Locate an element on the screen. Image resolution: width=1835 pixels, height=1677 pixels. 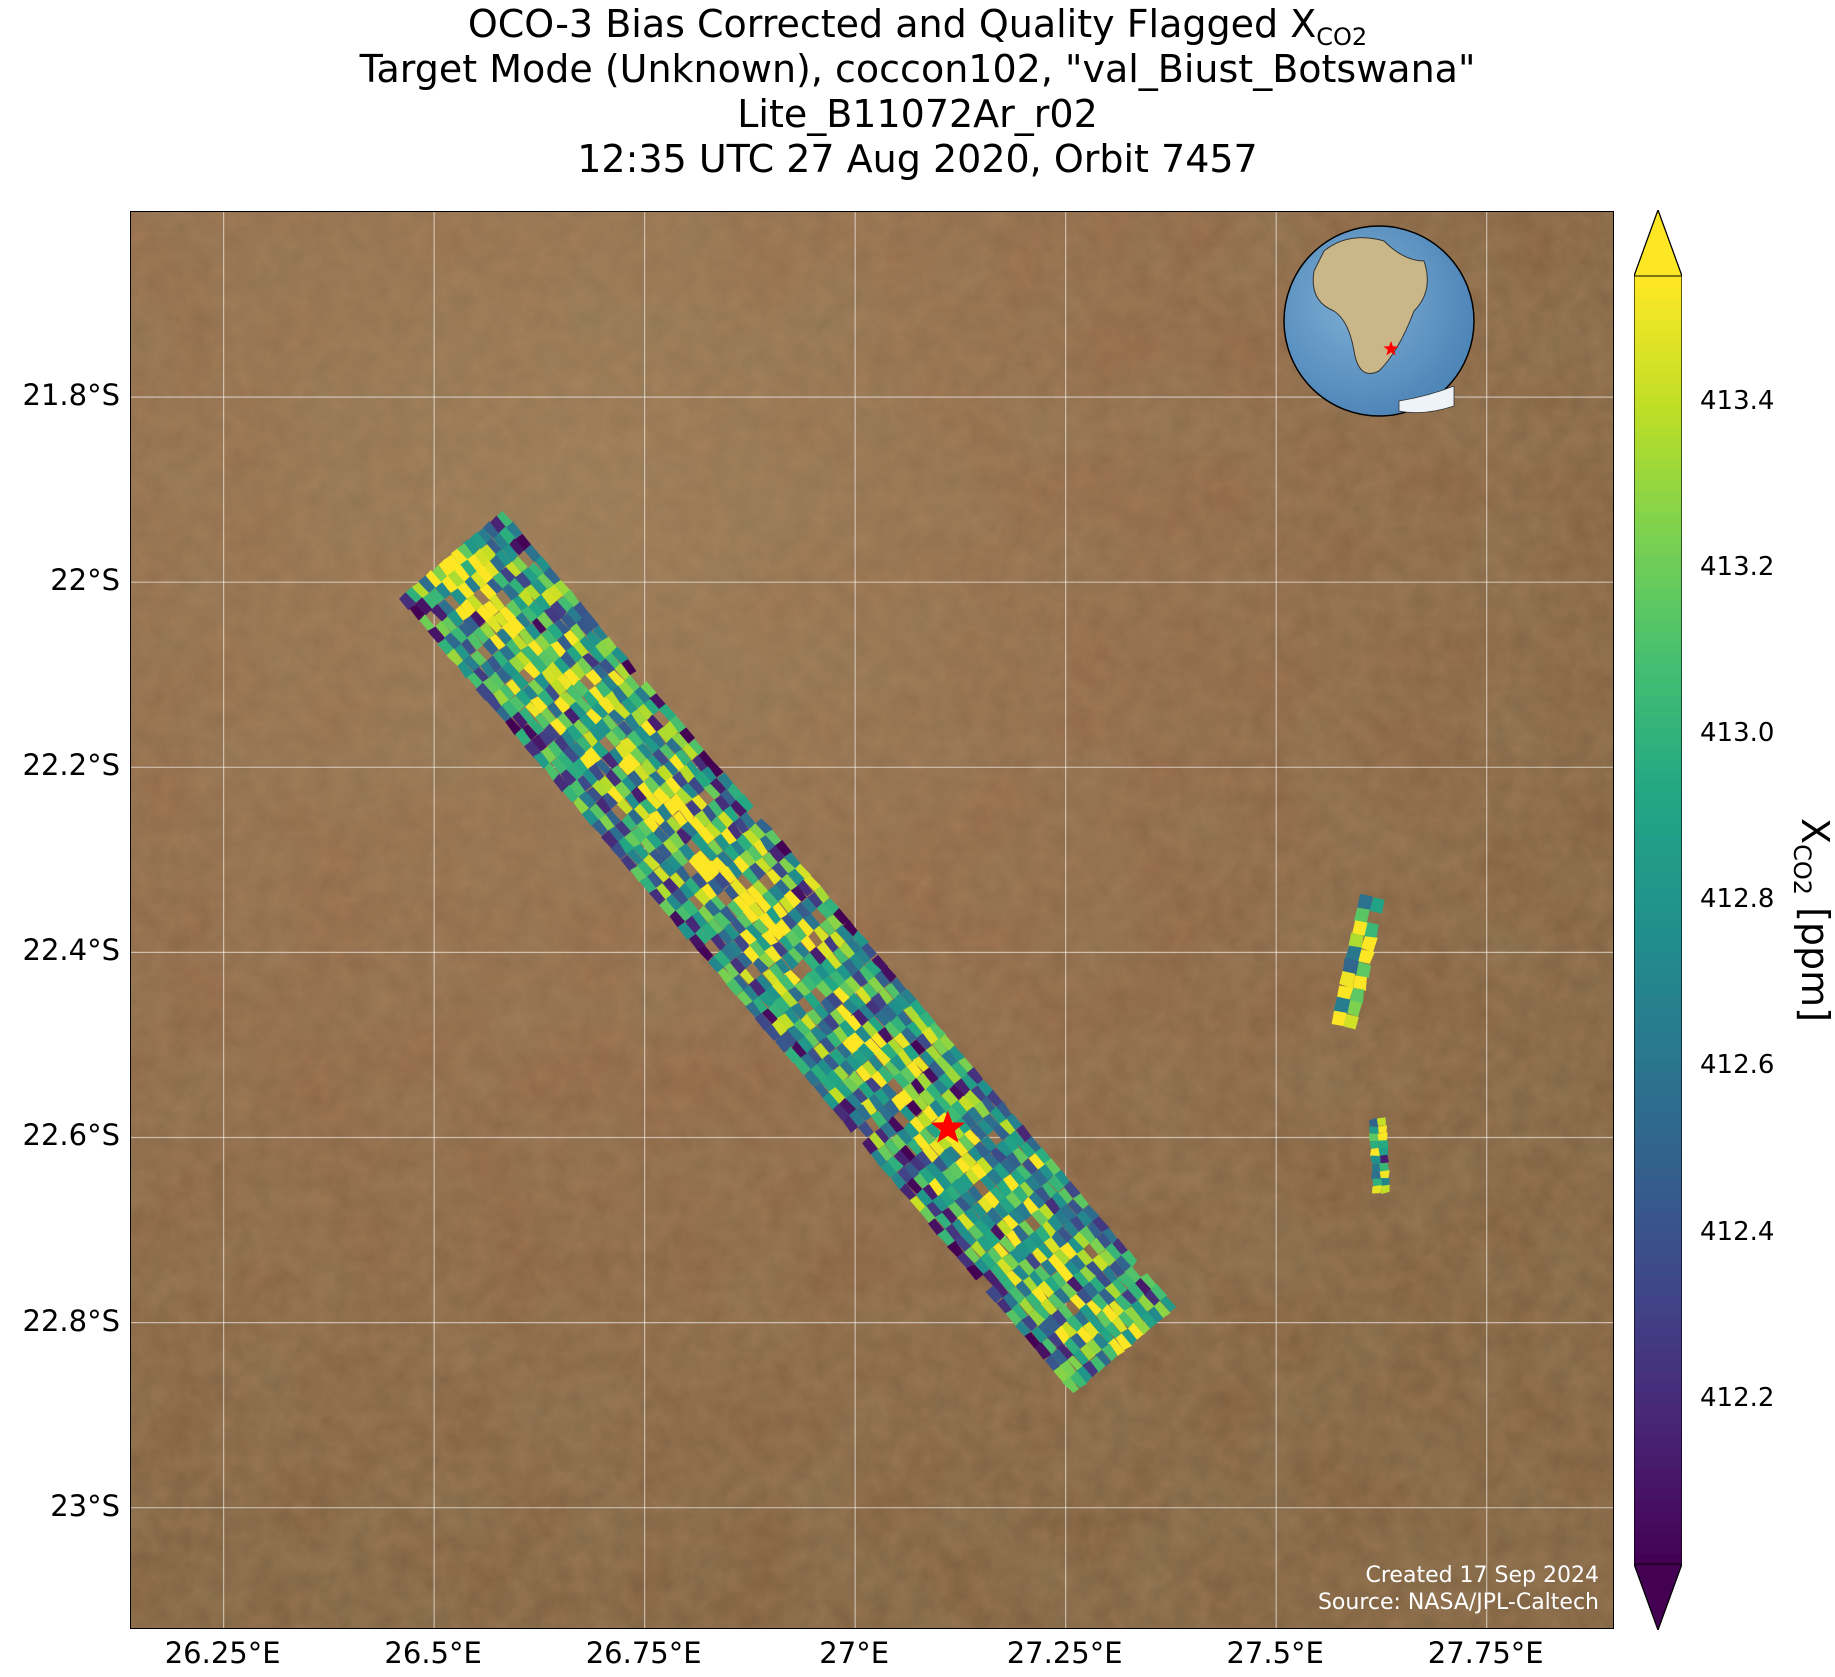
colorbar-tick-label-5: 413.2 is located at coordinates (1737, 566).